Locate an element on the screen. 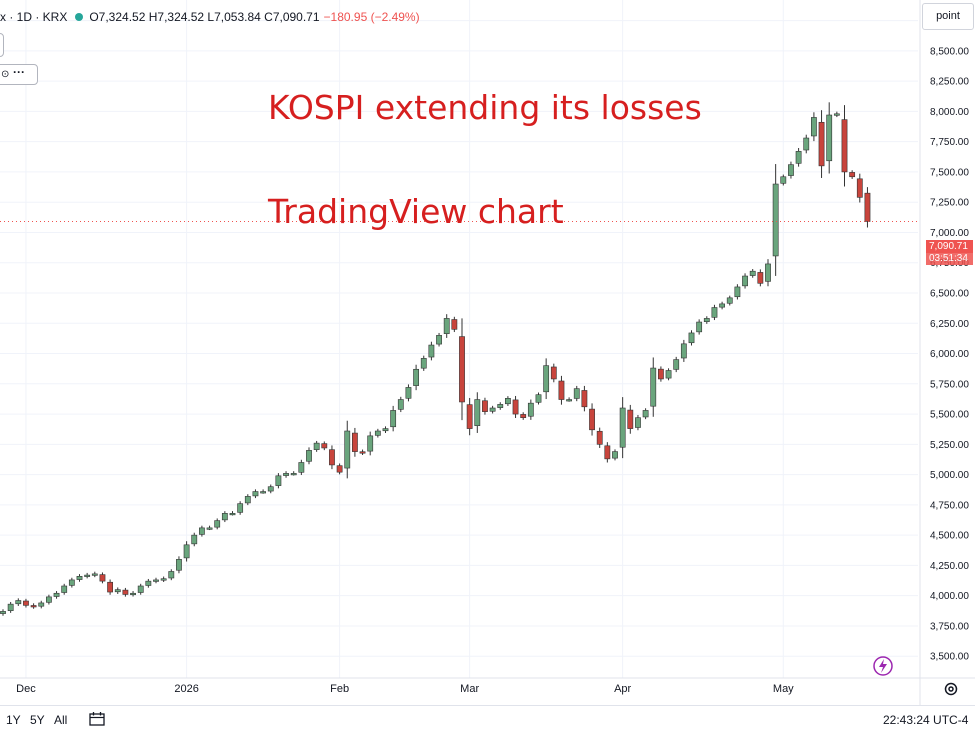 The height and width of the screenshot is (732, 975). time-tick-label: Feb is located at coordinates (339, 689).